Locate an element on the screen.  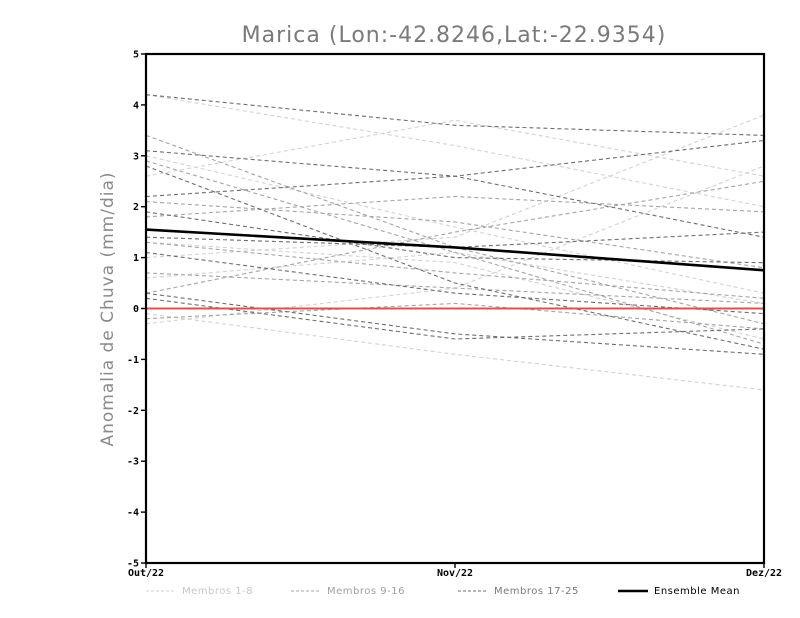
x-tick-label: Nov/22 is located at coordinates (455, 573).